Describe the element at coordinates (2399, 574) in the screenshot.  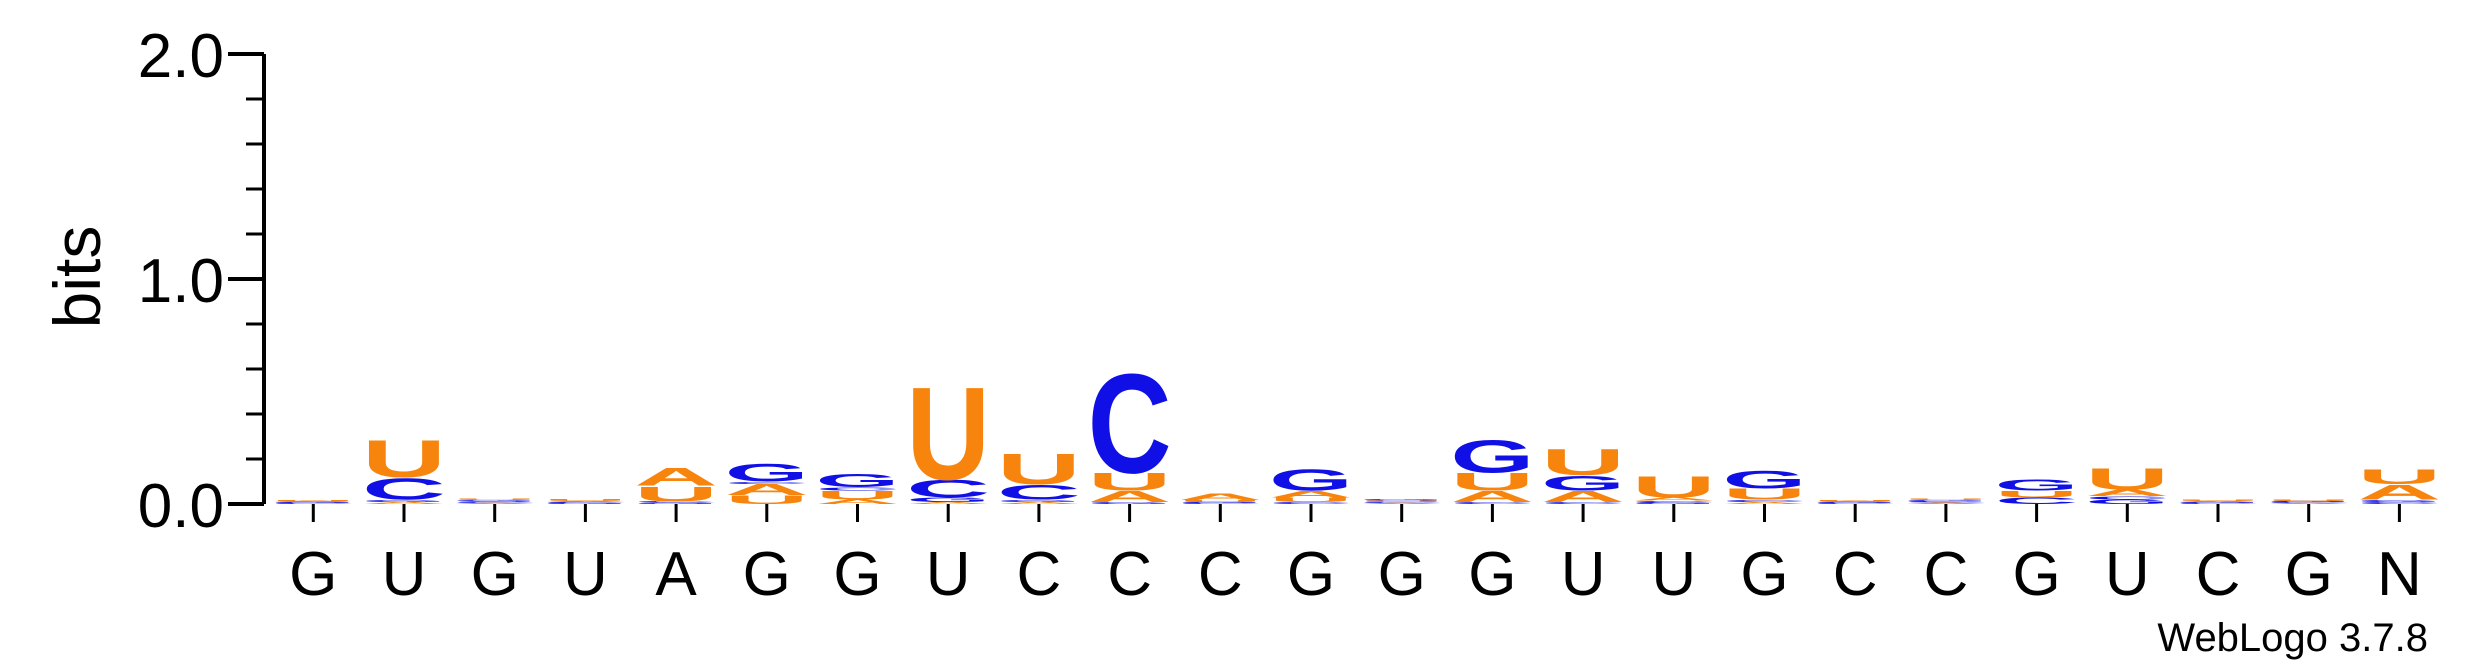
I see `x-tick-label: N` at that location.